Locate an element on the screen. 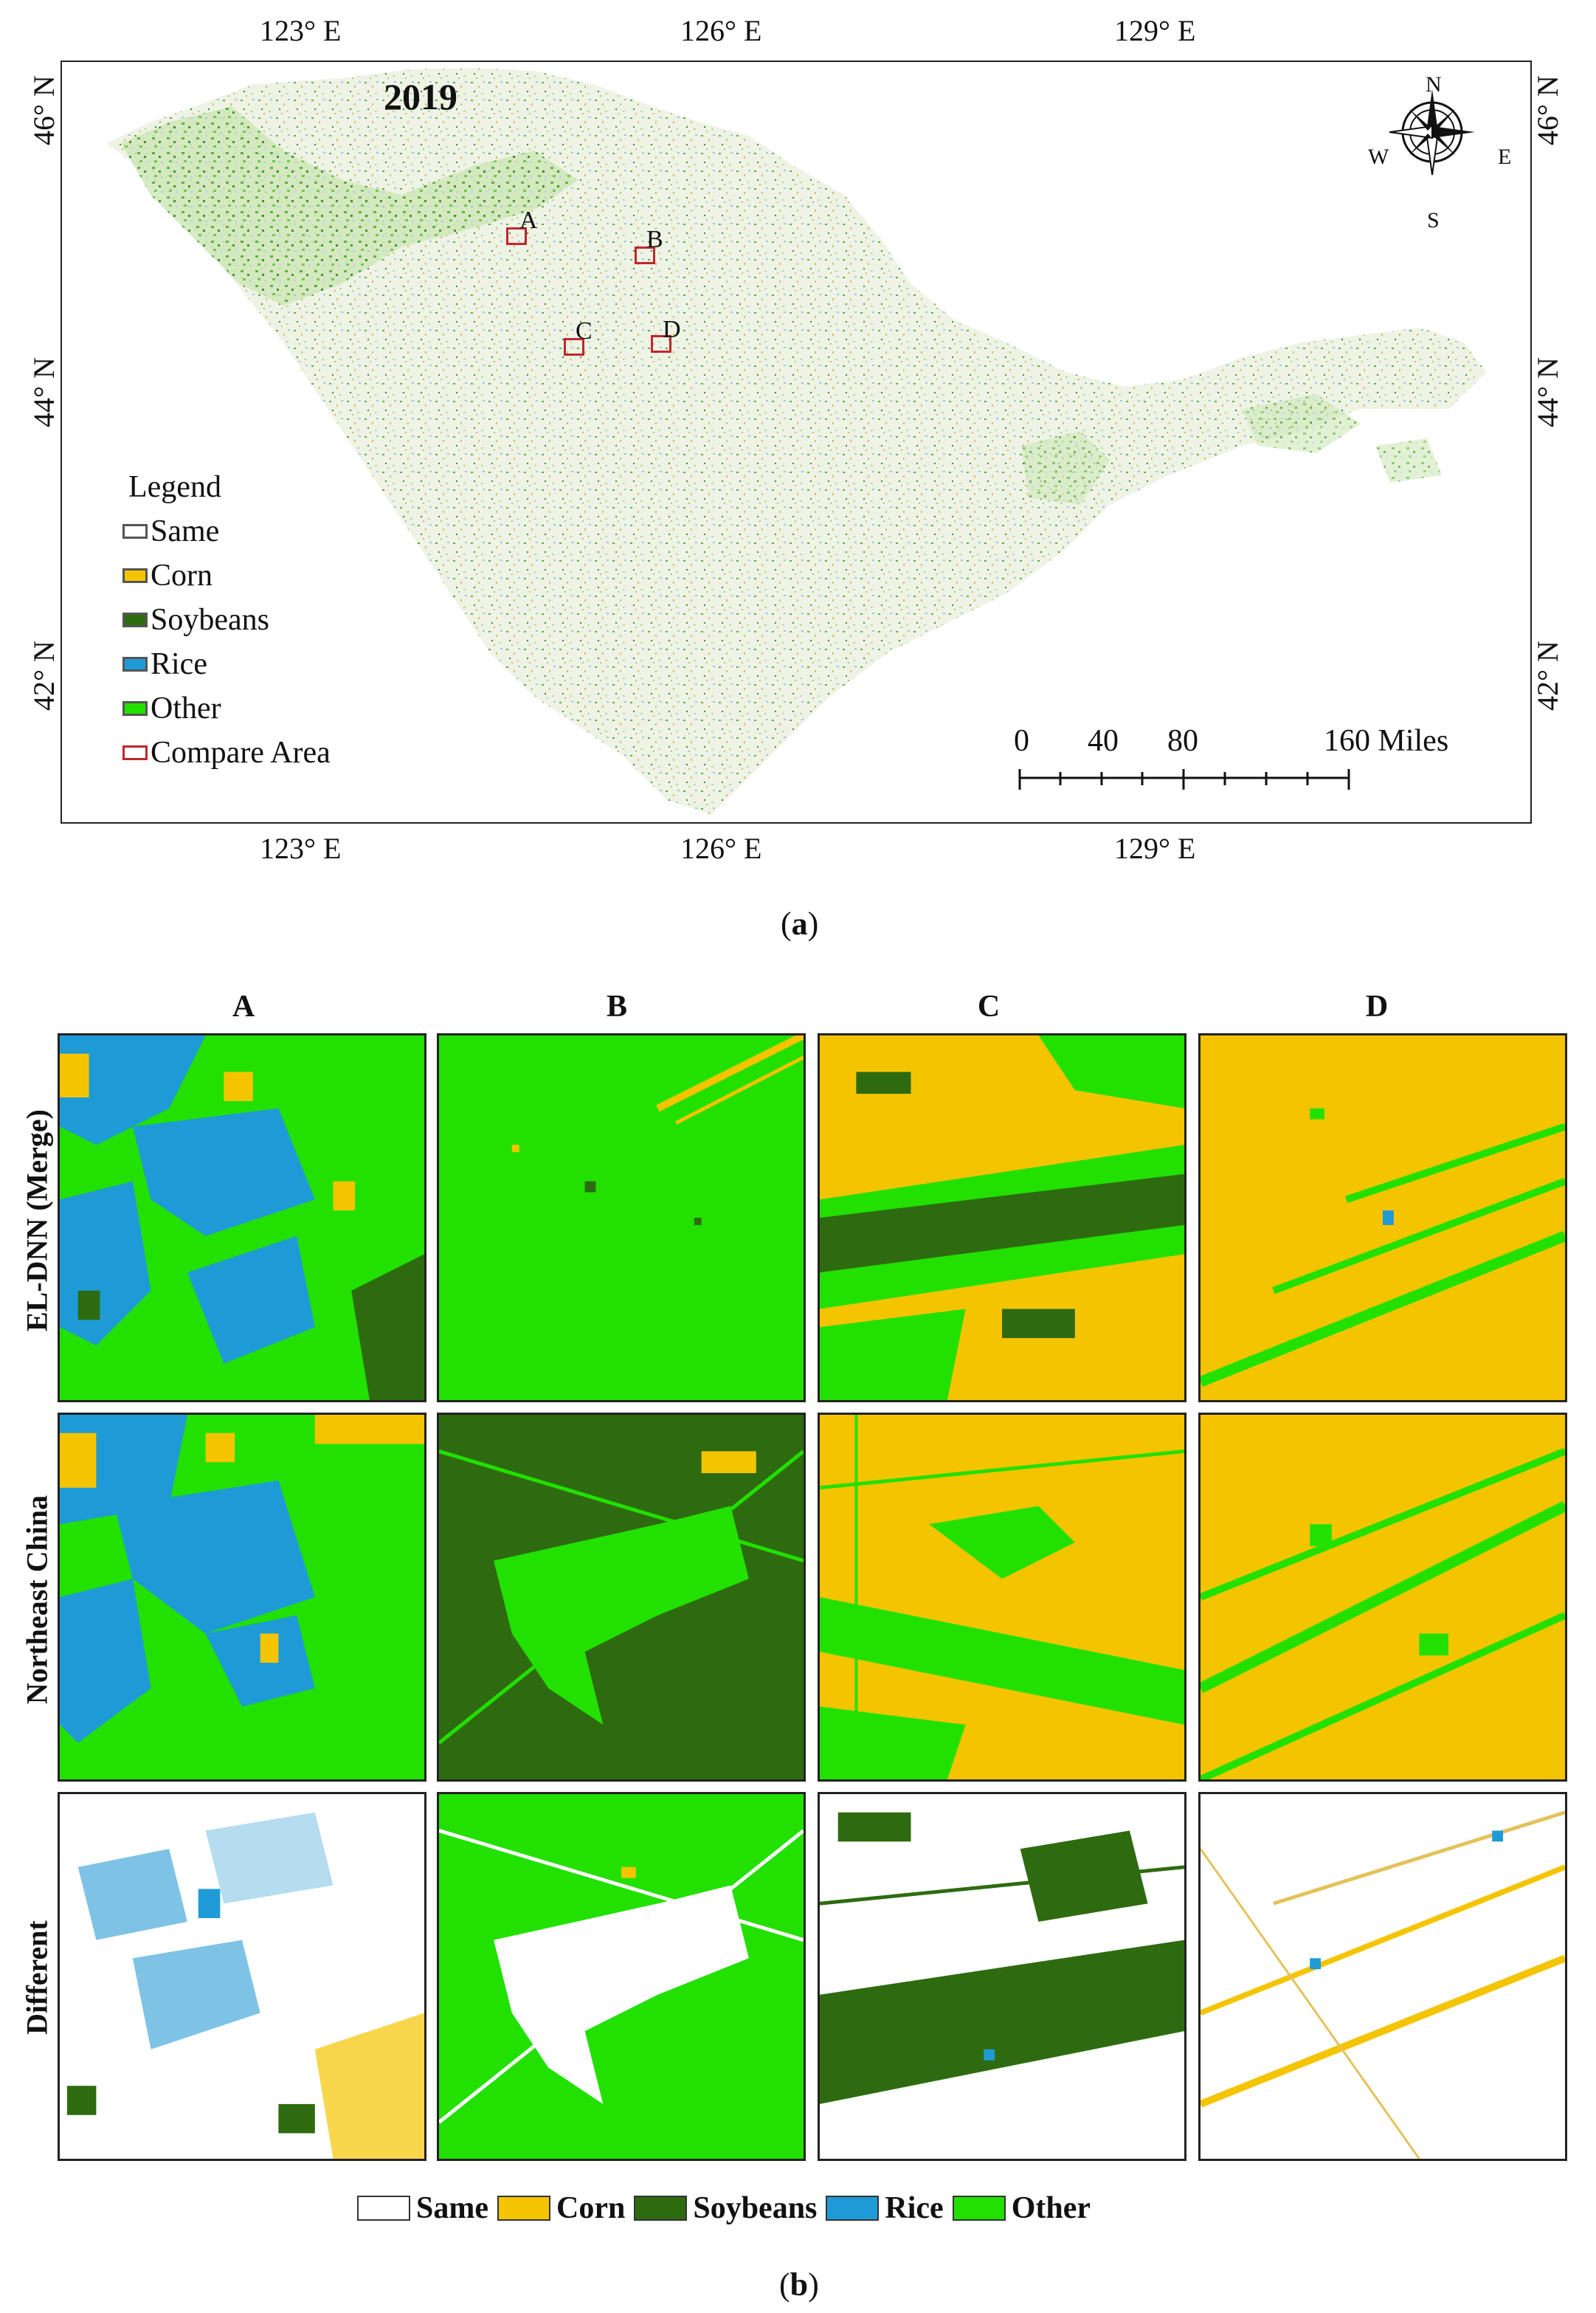  legend-label-rice: Rice is located at coordinates (179, 664).